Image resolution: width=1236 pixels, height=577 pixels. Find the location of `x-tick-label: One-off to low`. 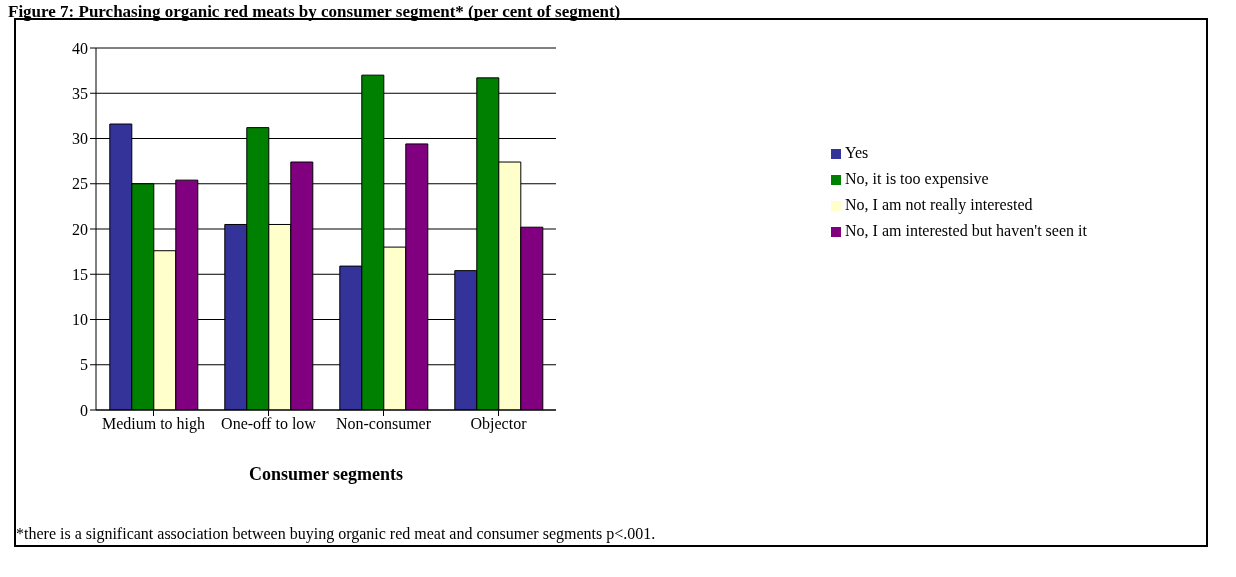

x-tick-label: One-off to low is located at coordinates (269, 424).